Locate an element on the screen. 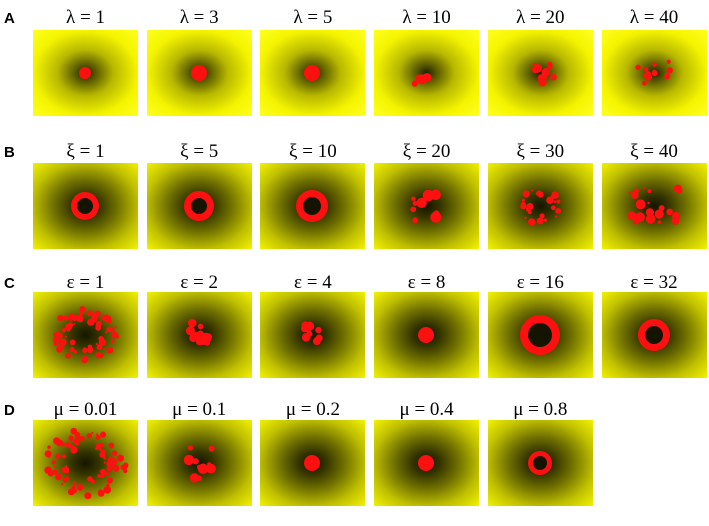 The image size is (709, 526). panel-title: ξ = 5 is located at coordinates (199, 151).